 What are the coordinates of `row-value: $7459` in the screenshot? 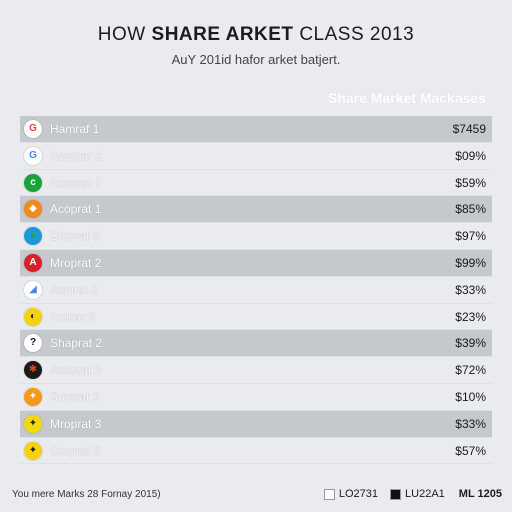 It's located at (469, 129).